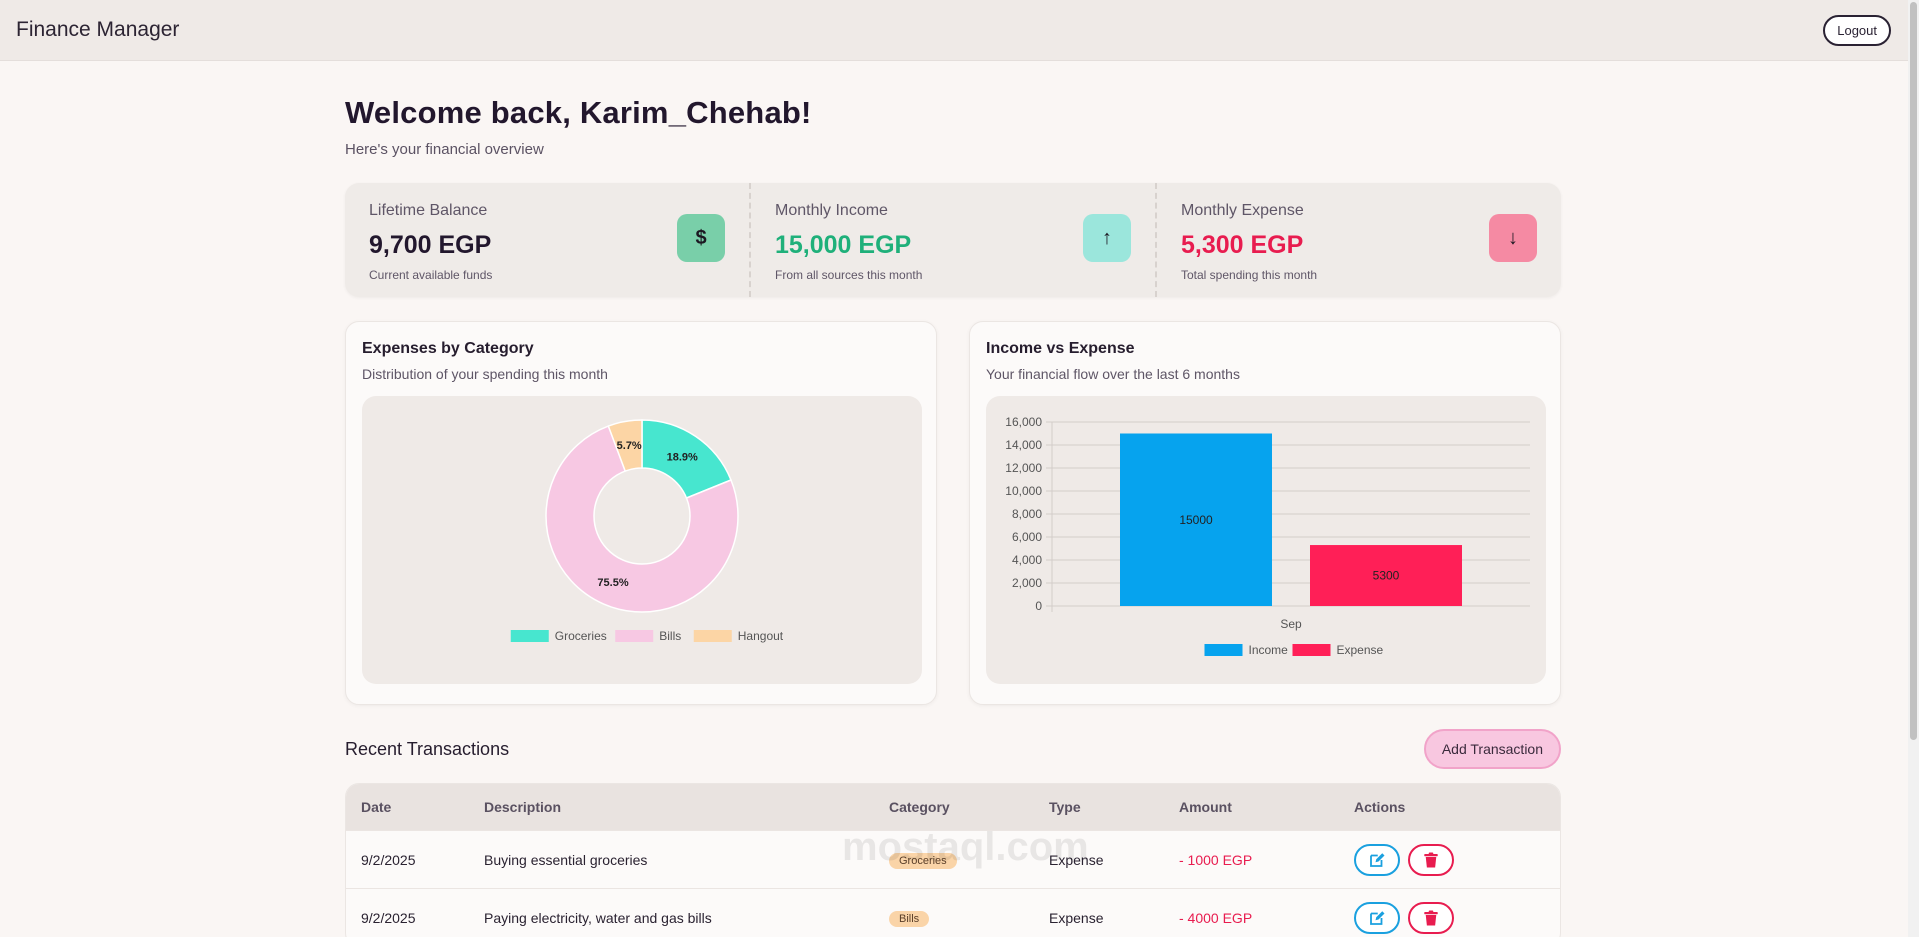 The width and height of the screenshot is (1919, 937). I want to click on cell-description: Buying essential groceries, so click(566, 859).